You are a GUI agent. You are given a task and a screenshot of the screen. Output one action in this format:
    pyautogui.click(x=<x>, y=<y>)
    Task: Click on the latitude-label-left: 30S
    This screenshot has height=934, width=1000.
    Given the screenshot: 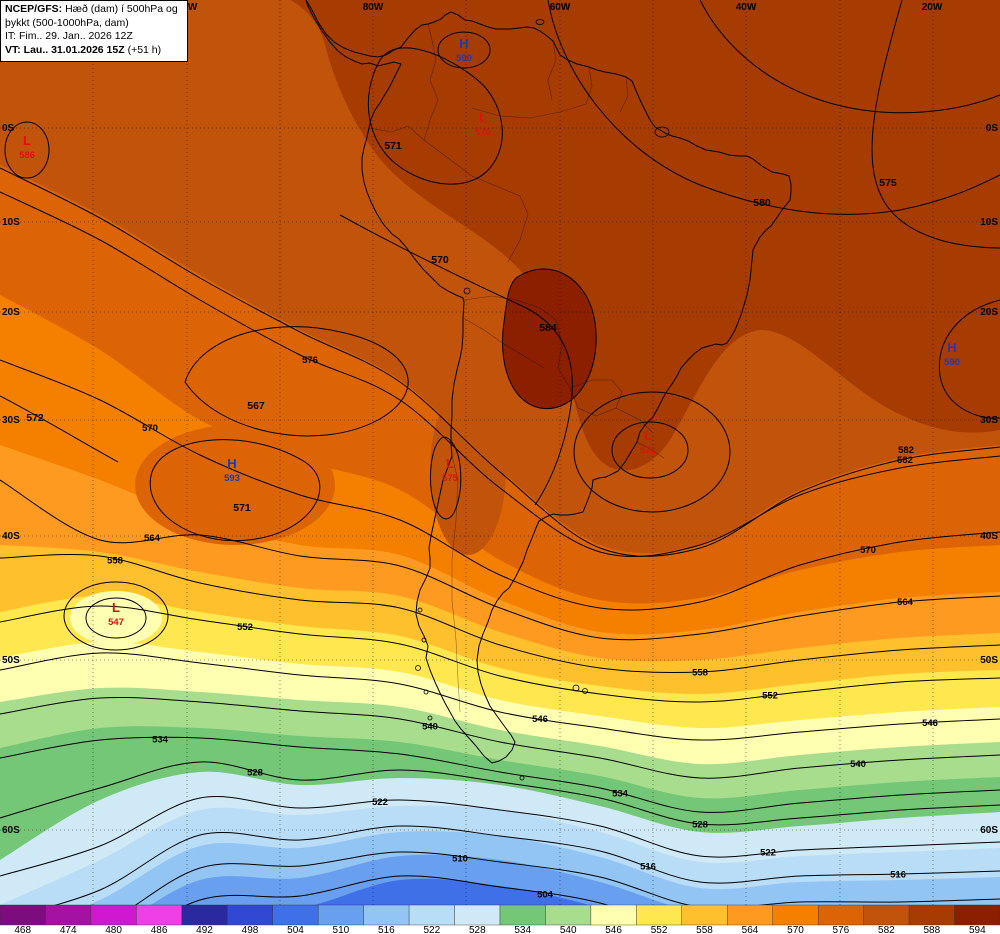 What is the action you would take?
    pyautogui.click(x=11, y=420)
    